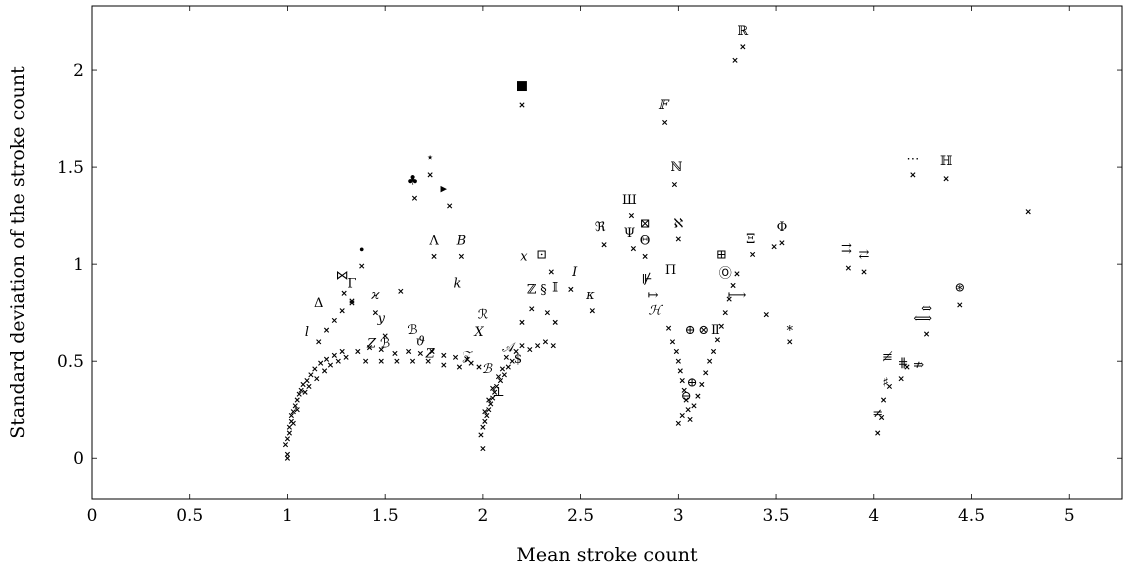 This screenshot has width=1123, height=569. What do you see at coordinates (903, 363) in the screenshot?
I see `symbol-label: ⋕` at bounding box center [903, 363].